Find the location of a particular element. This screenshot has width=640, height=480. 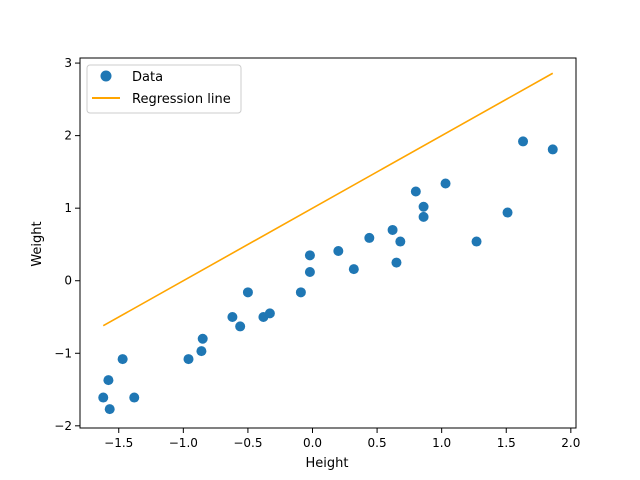

x-tick-label: −1.0 is located at coordinates (183, 443).